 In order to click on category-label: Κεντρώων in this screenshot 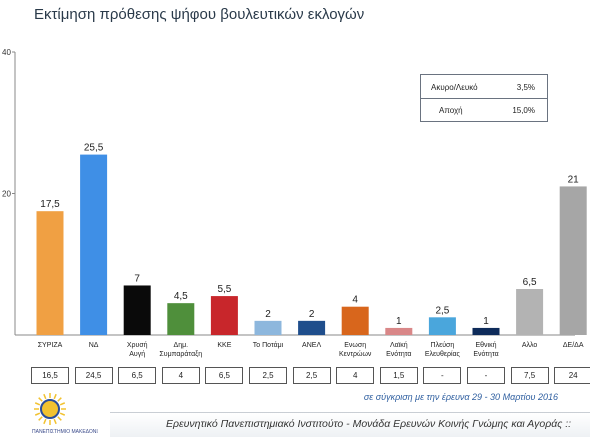, I will do `click(355, 354)`.